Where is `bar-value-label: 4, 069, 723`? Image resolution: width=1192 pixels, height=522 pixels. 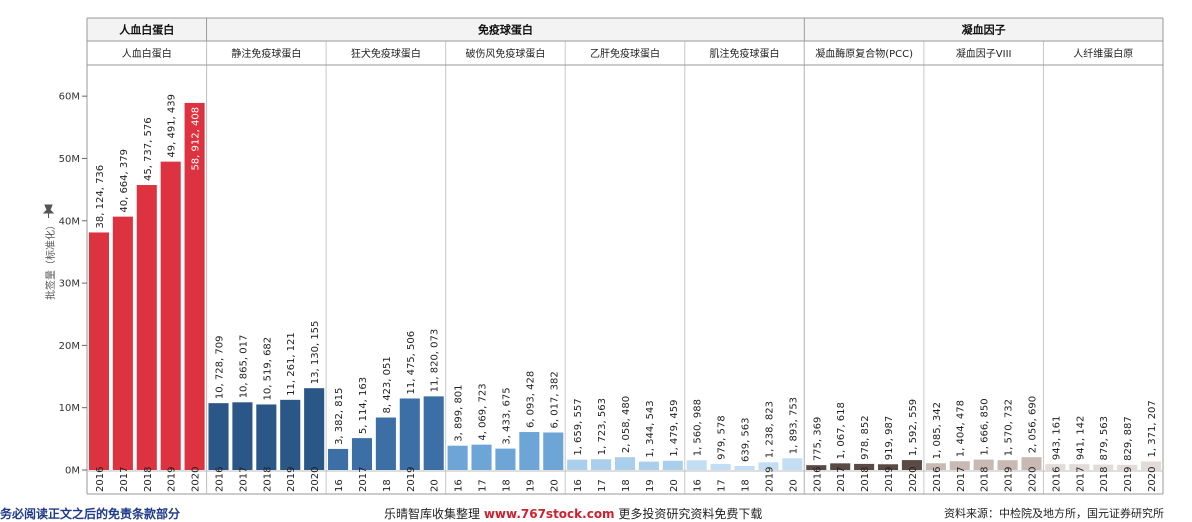 bar-value-label: 4, 069, 723 is located at coordinates (483, 411).